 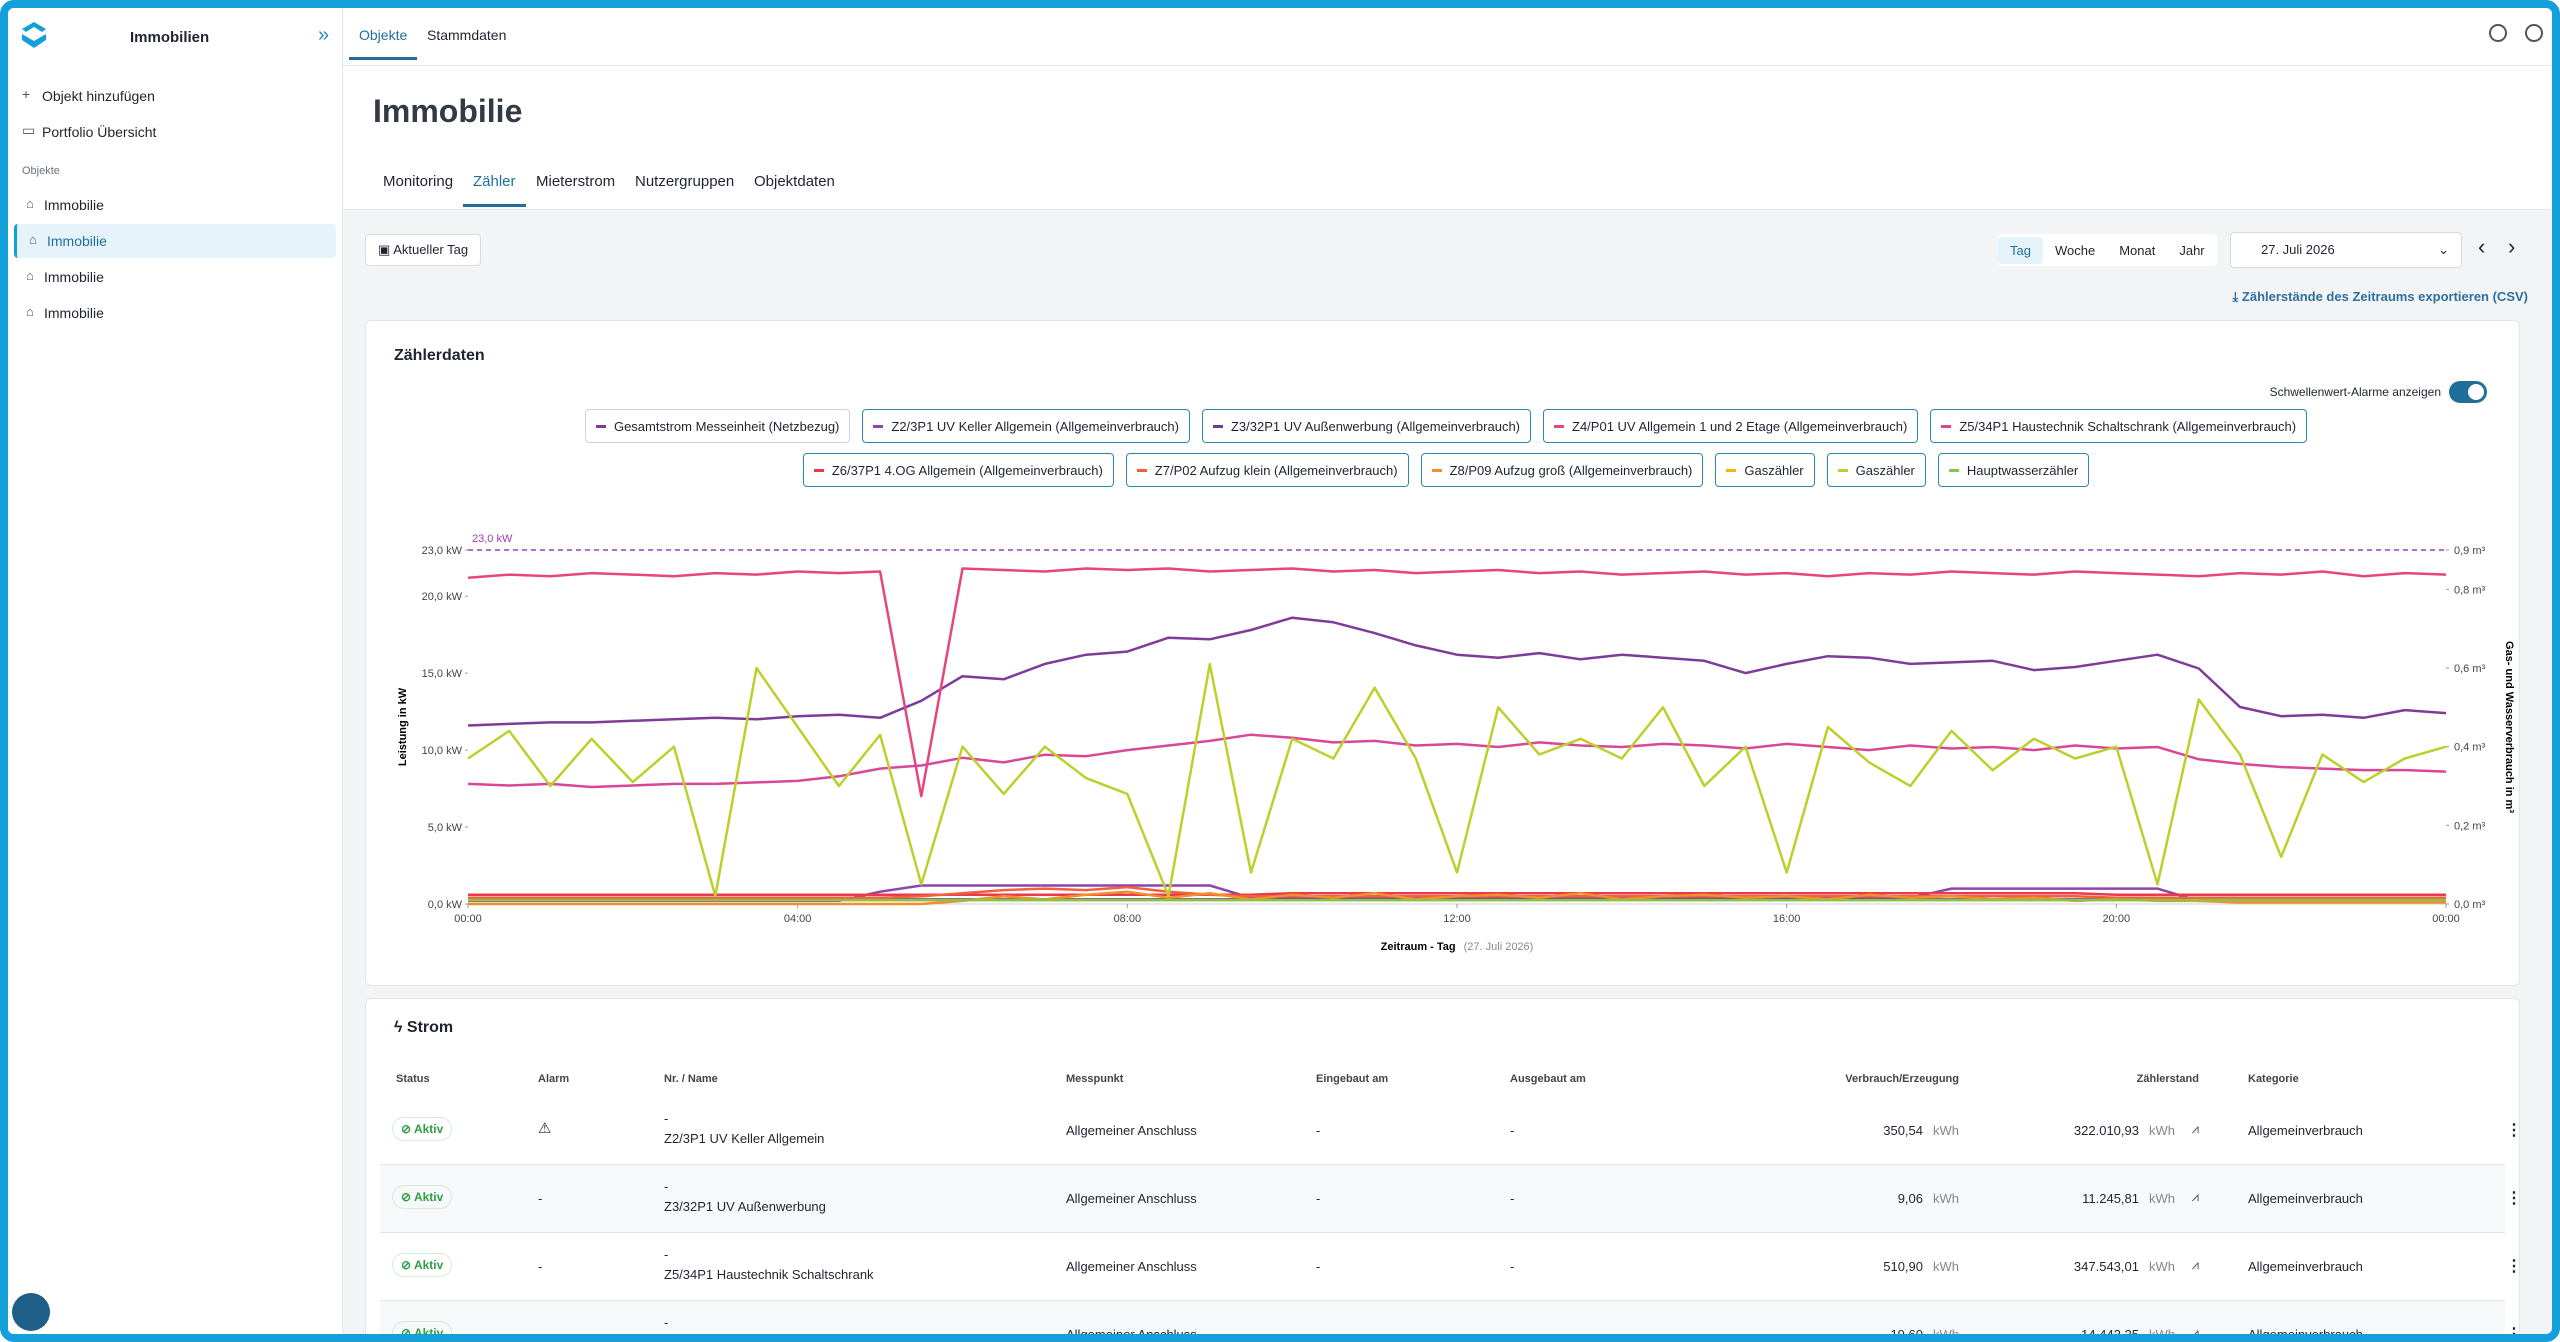 I want to click on chat-button, so click(x=31, y=1312).